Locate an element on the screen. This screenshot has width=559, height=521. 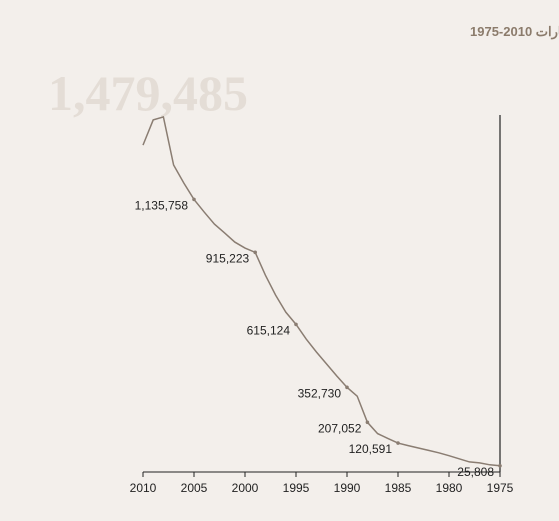
value-label: 1,135,758 is located at coordinates (162, 205).